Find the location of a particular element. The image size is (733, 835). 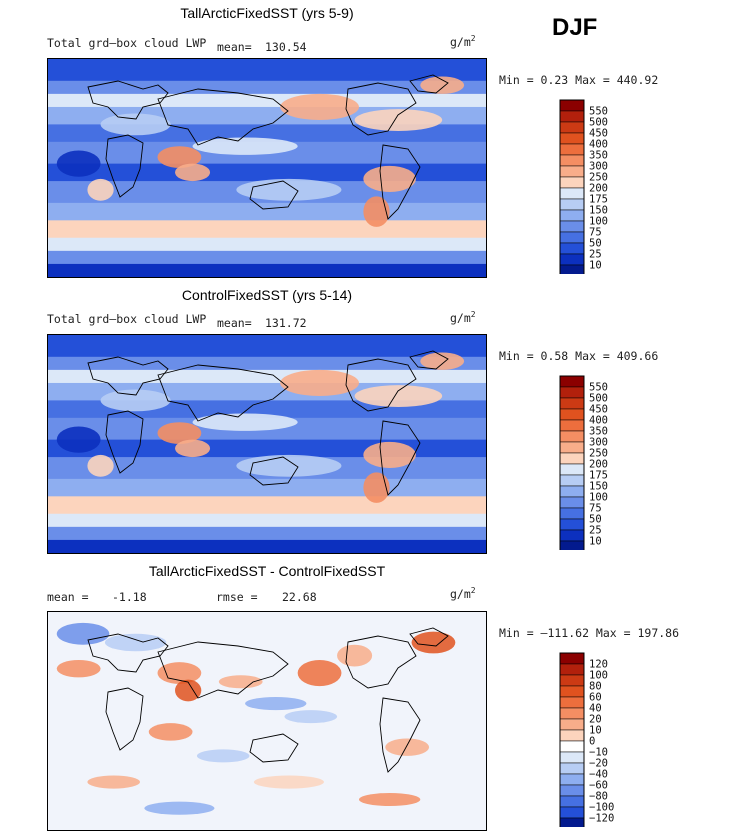

colorbar-level-label: 450 is located at coordinates (598, 410).